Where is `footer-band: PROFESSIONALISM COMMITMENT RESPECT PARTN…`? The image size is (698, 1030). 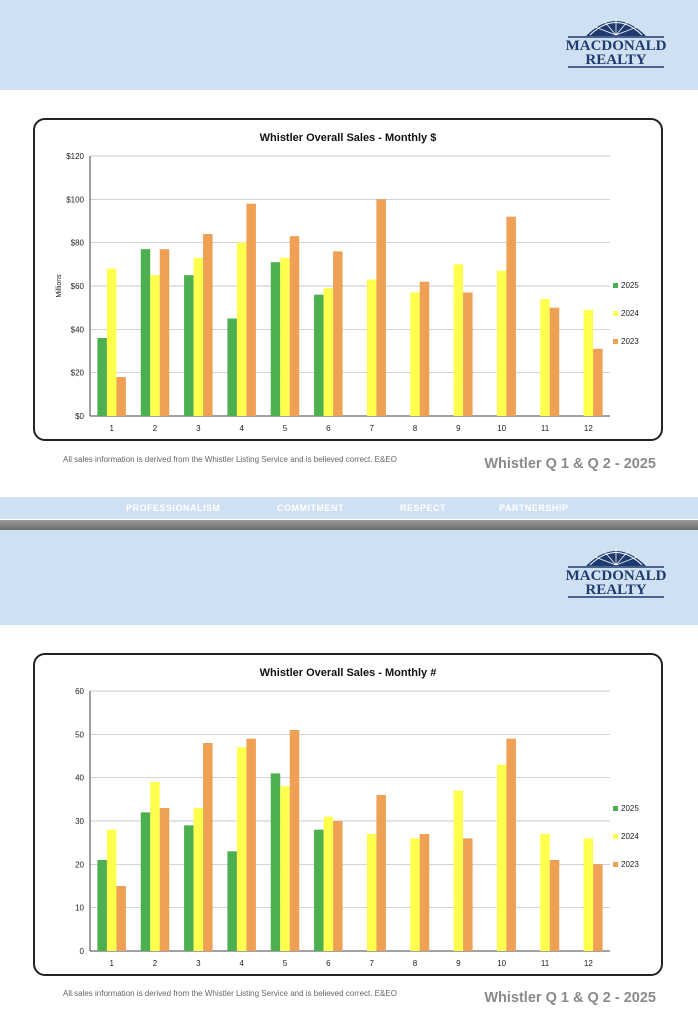 footer-band: PROFESSIONALISM COMMITMENT RESPECT PARTN… is located at coordinates (349, 508).